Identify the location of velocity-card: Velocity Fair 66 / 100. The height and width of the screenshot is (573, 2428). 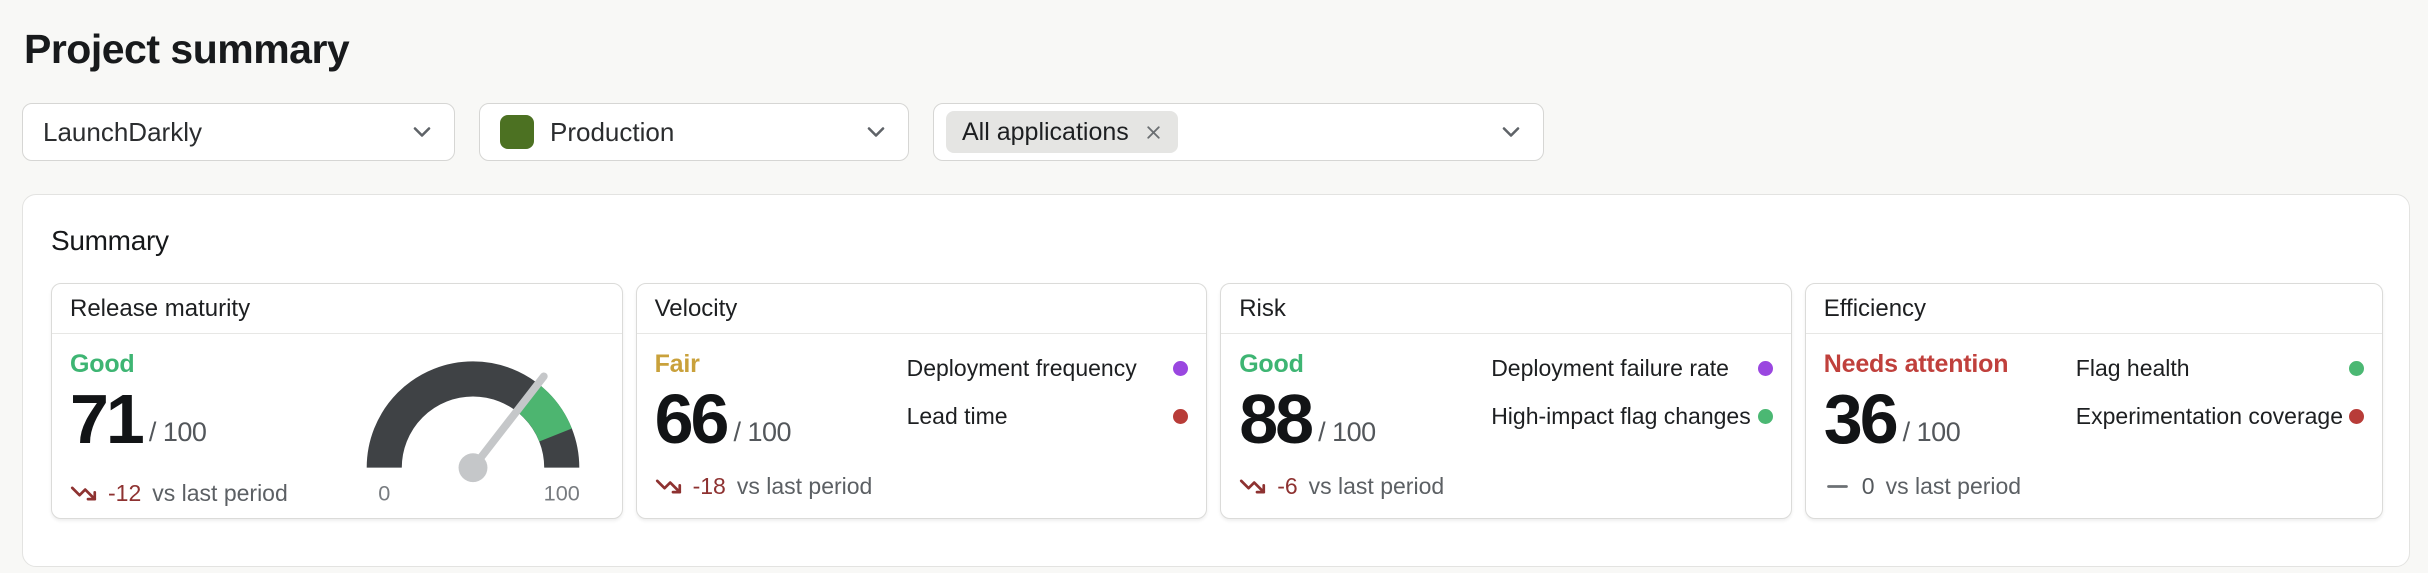
(921, 401).